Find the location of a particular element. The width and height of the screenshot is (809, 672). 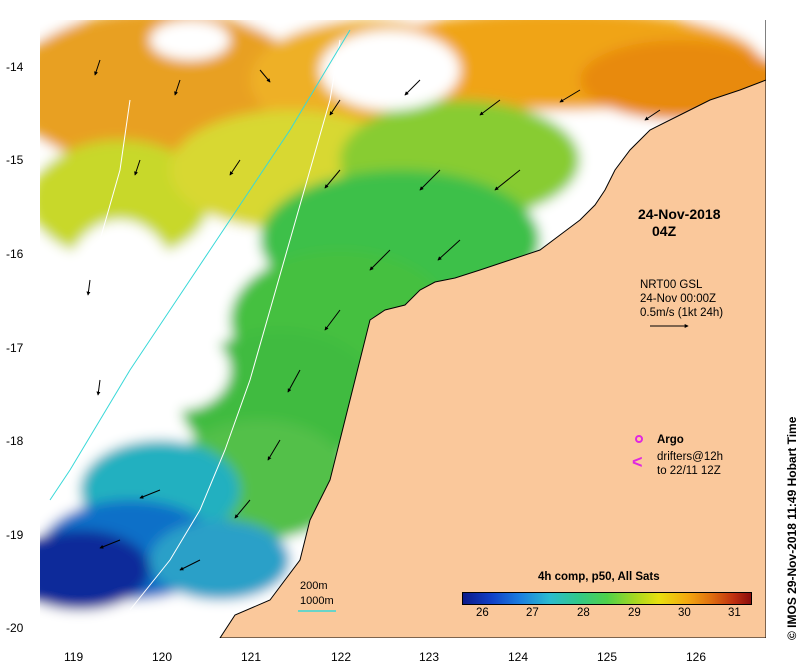

map-date: 24-Nov-2018 is located at coordinates (679, 214).